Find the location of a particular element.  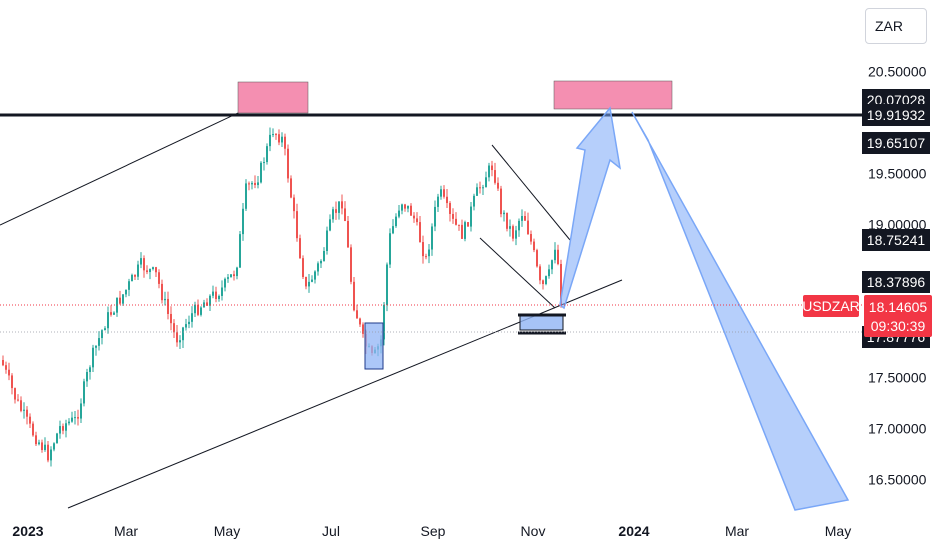

time-axis: 2023 Mar May Jul Sep Nov 2024 Mar May is located at coordinates (431, 531).